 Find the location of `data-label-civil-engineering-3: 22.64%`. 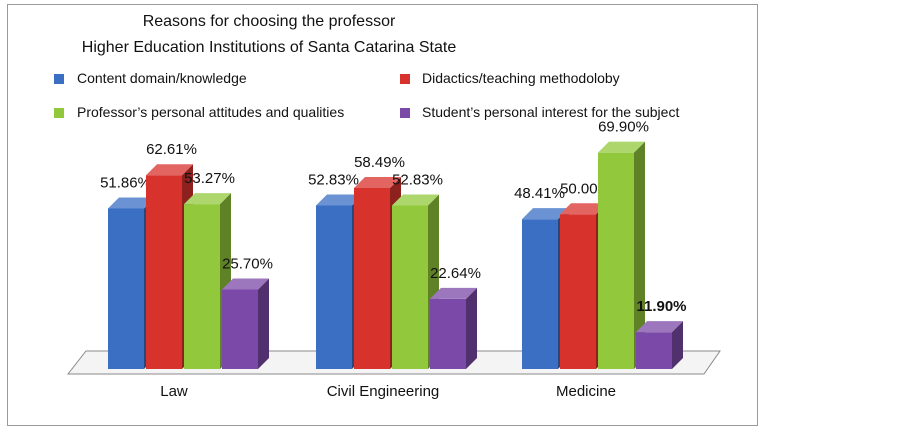

data-label-civil-engineering-3: 22.64% is located at coordinates (455, 273).